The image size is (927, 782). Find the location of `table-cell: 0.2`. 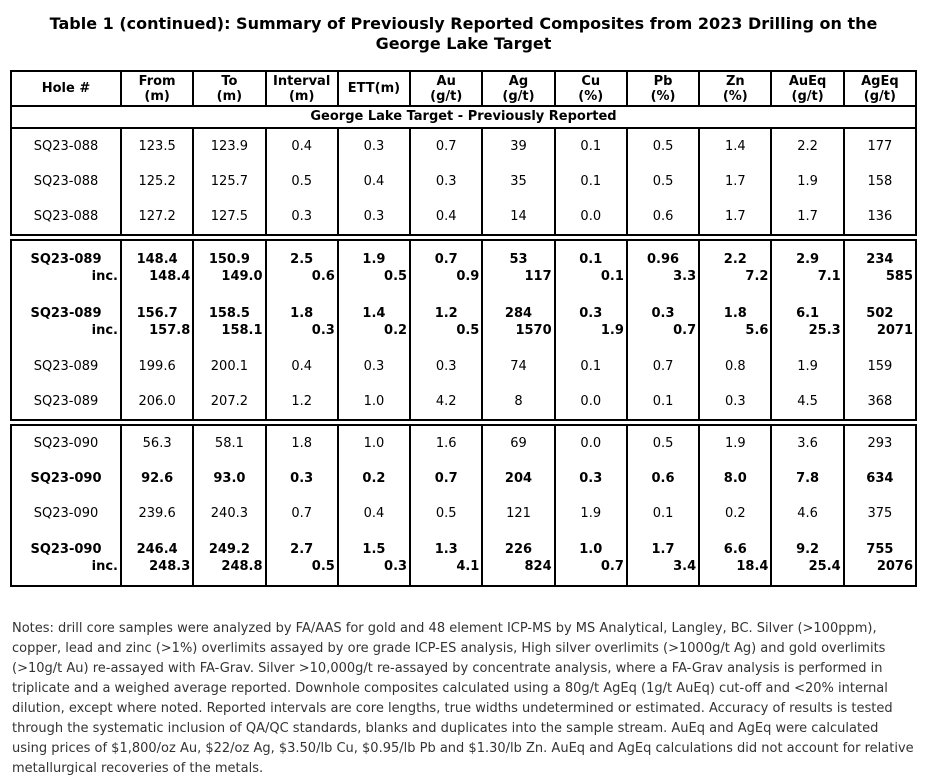

table-cell: 0.2 is located at coordinates (734, 513).